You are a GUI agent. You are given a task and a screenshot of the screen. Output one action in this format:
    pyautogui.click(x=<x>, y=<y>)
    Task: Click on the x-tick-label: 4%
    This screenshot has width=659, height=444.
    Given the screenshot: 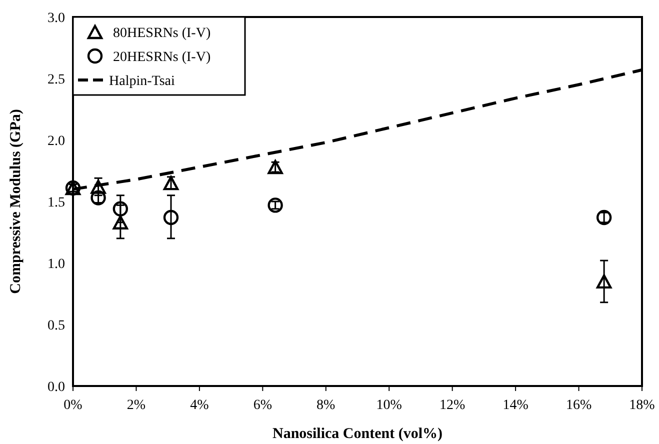 What is the action you would take?
    pyautogui.click(x=200, y=405)
    